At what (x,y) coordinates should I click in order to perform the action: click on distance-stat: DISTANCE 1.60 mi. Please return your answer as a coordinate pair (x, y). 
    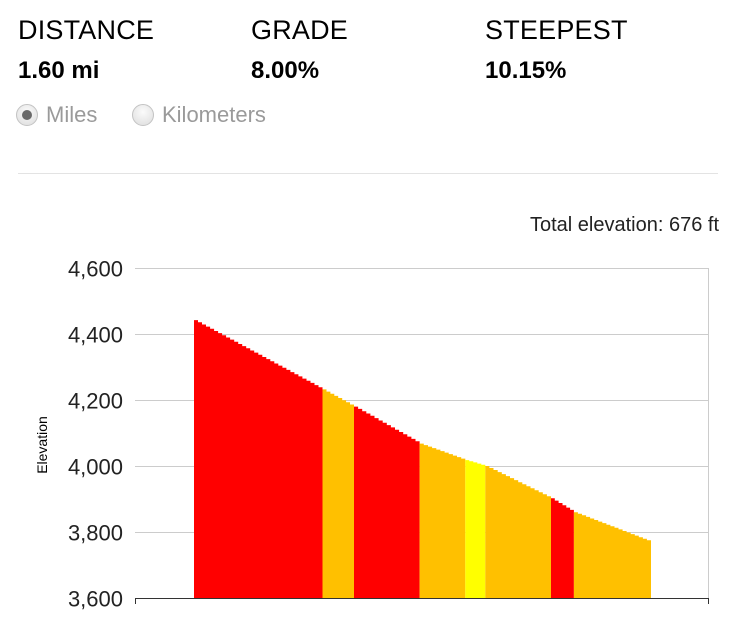
    Looking at the image, I should click on (86, 50).